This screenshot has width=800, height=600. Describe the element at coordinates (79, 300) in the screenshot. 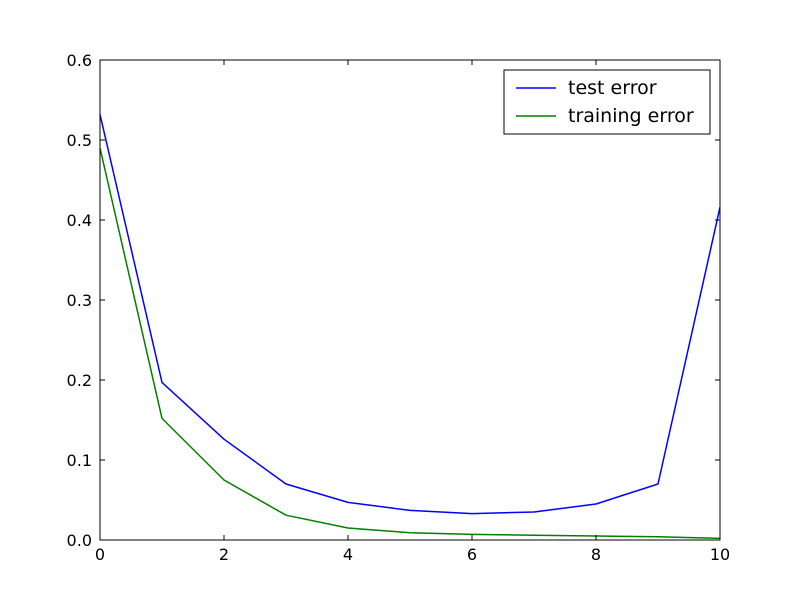

I see `y-tick-label: 0.3` at that location.